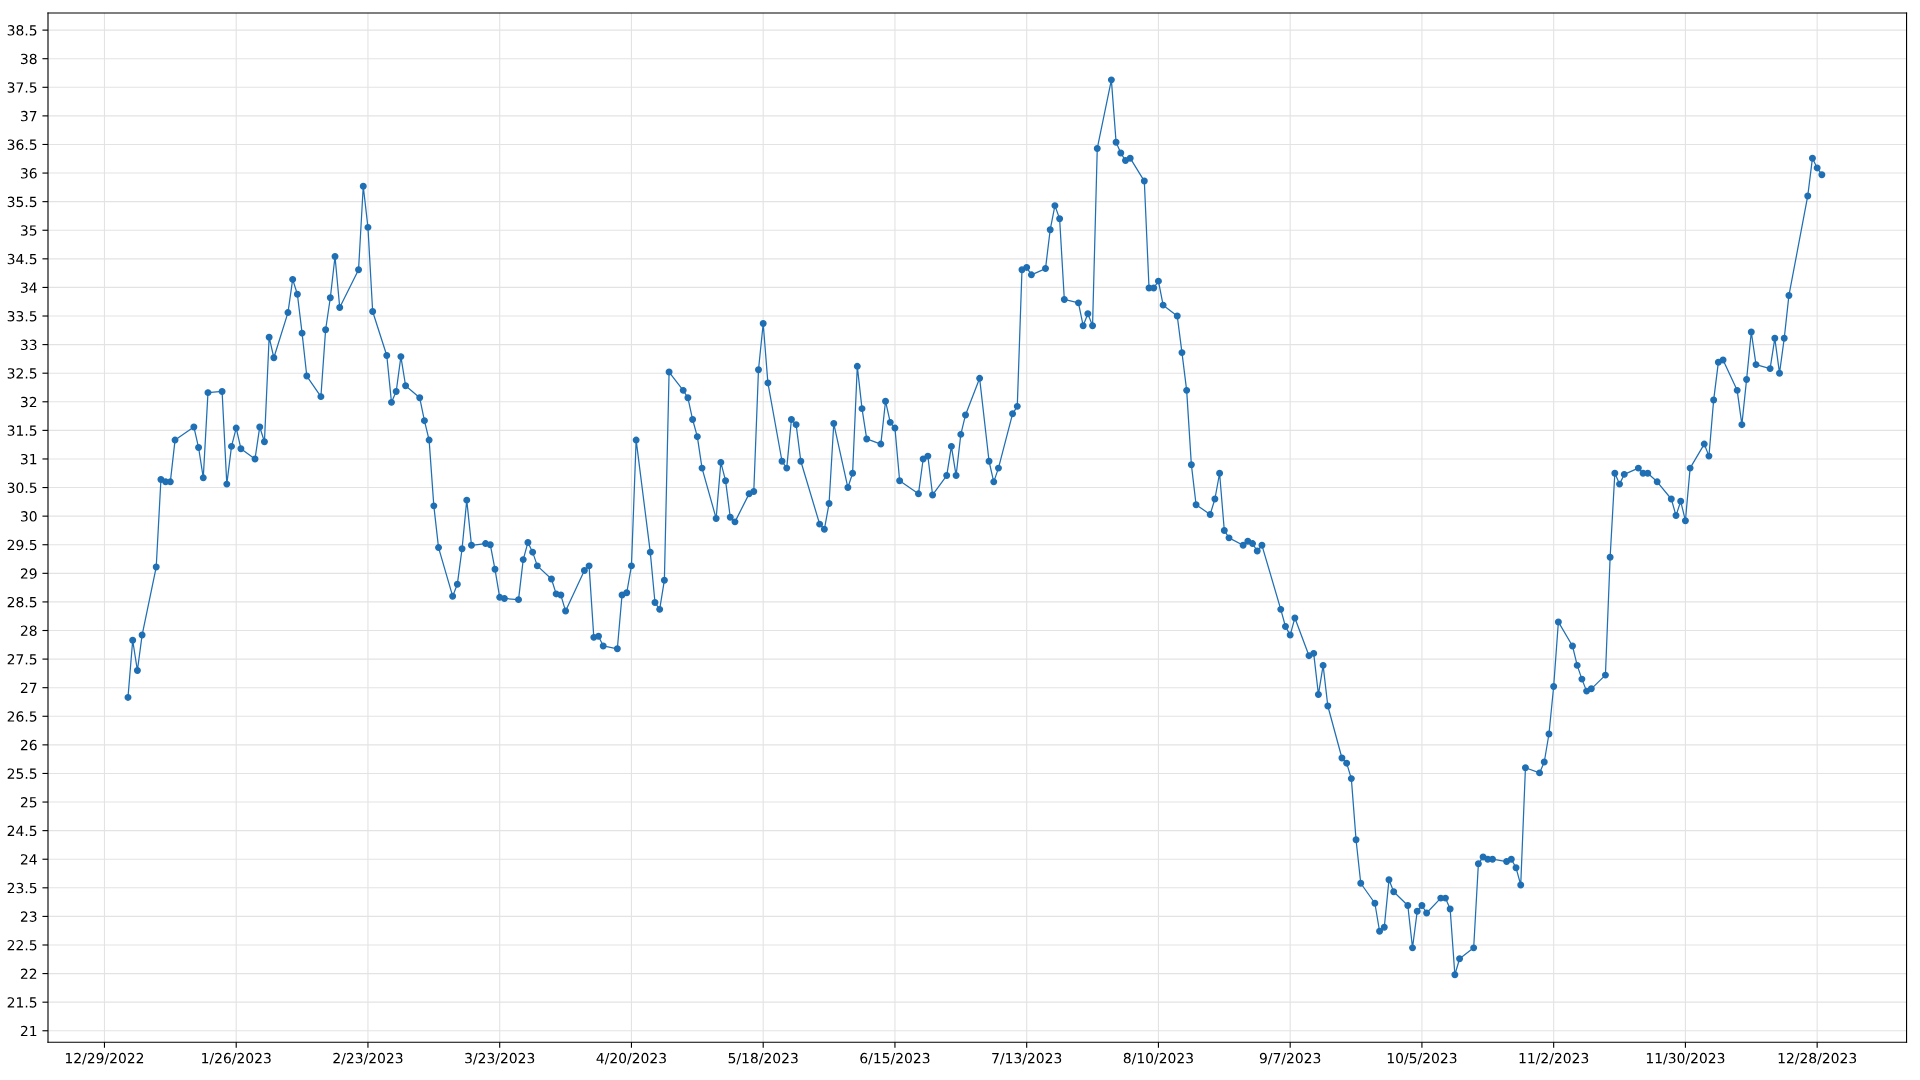 This screenshot has height=1080, width=1920. Describe the element at coordinates (1554, 1058) in the screenshot. I see `x-tick-label: 11/2/2023` at that location.